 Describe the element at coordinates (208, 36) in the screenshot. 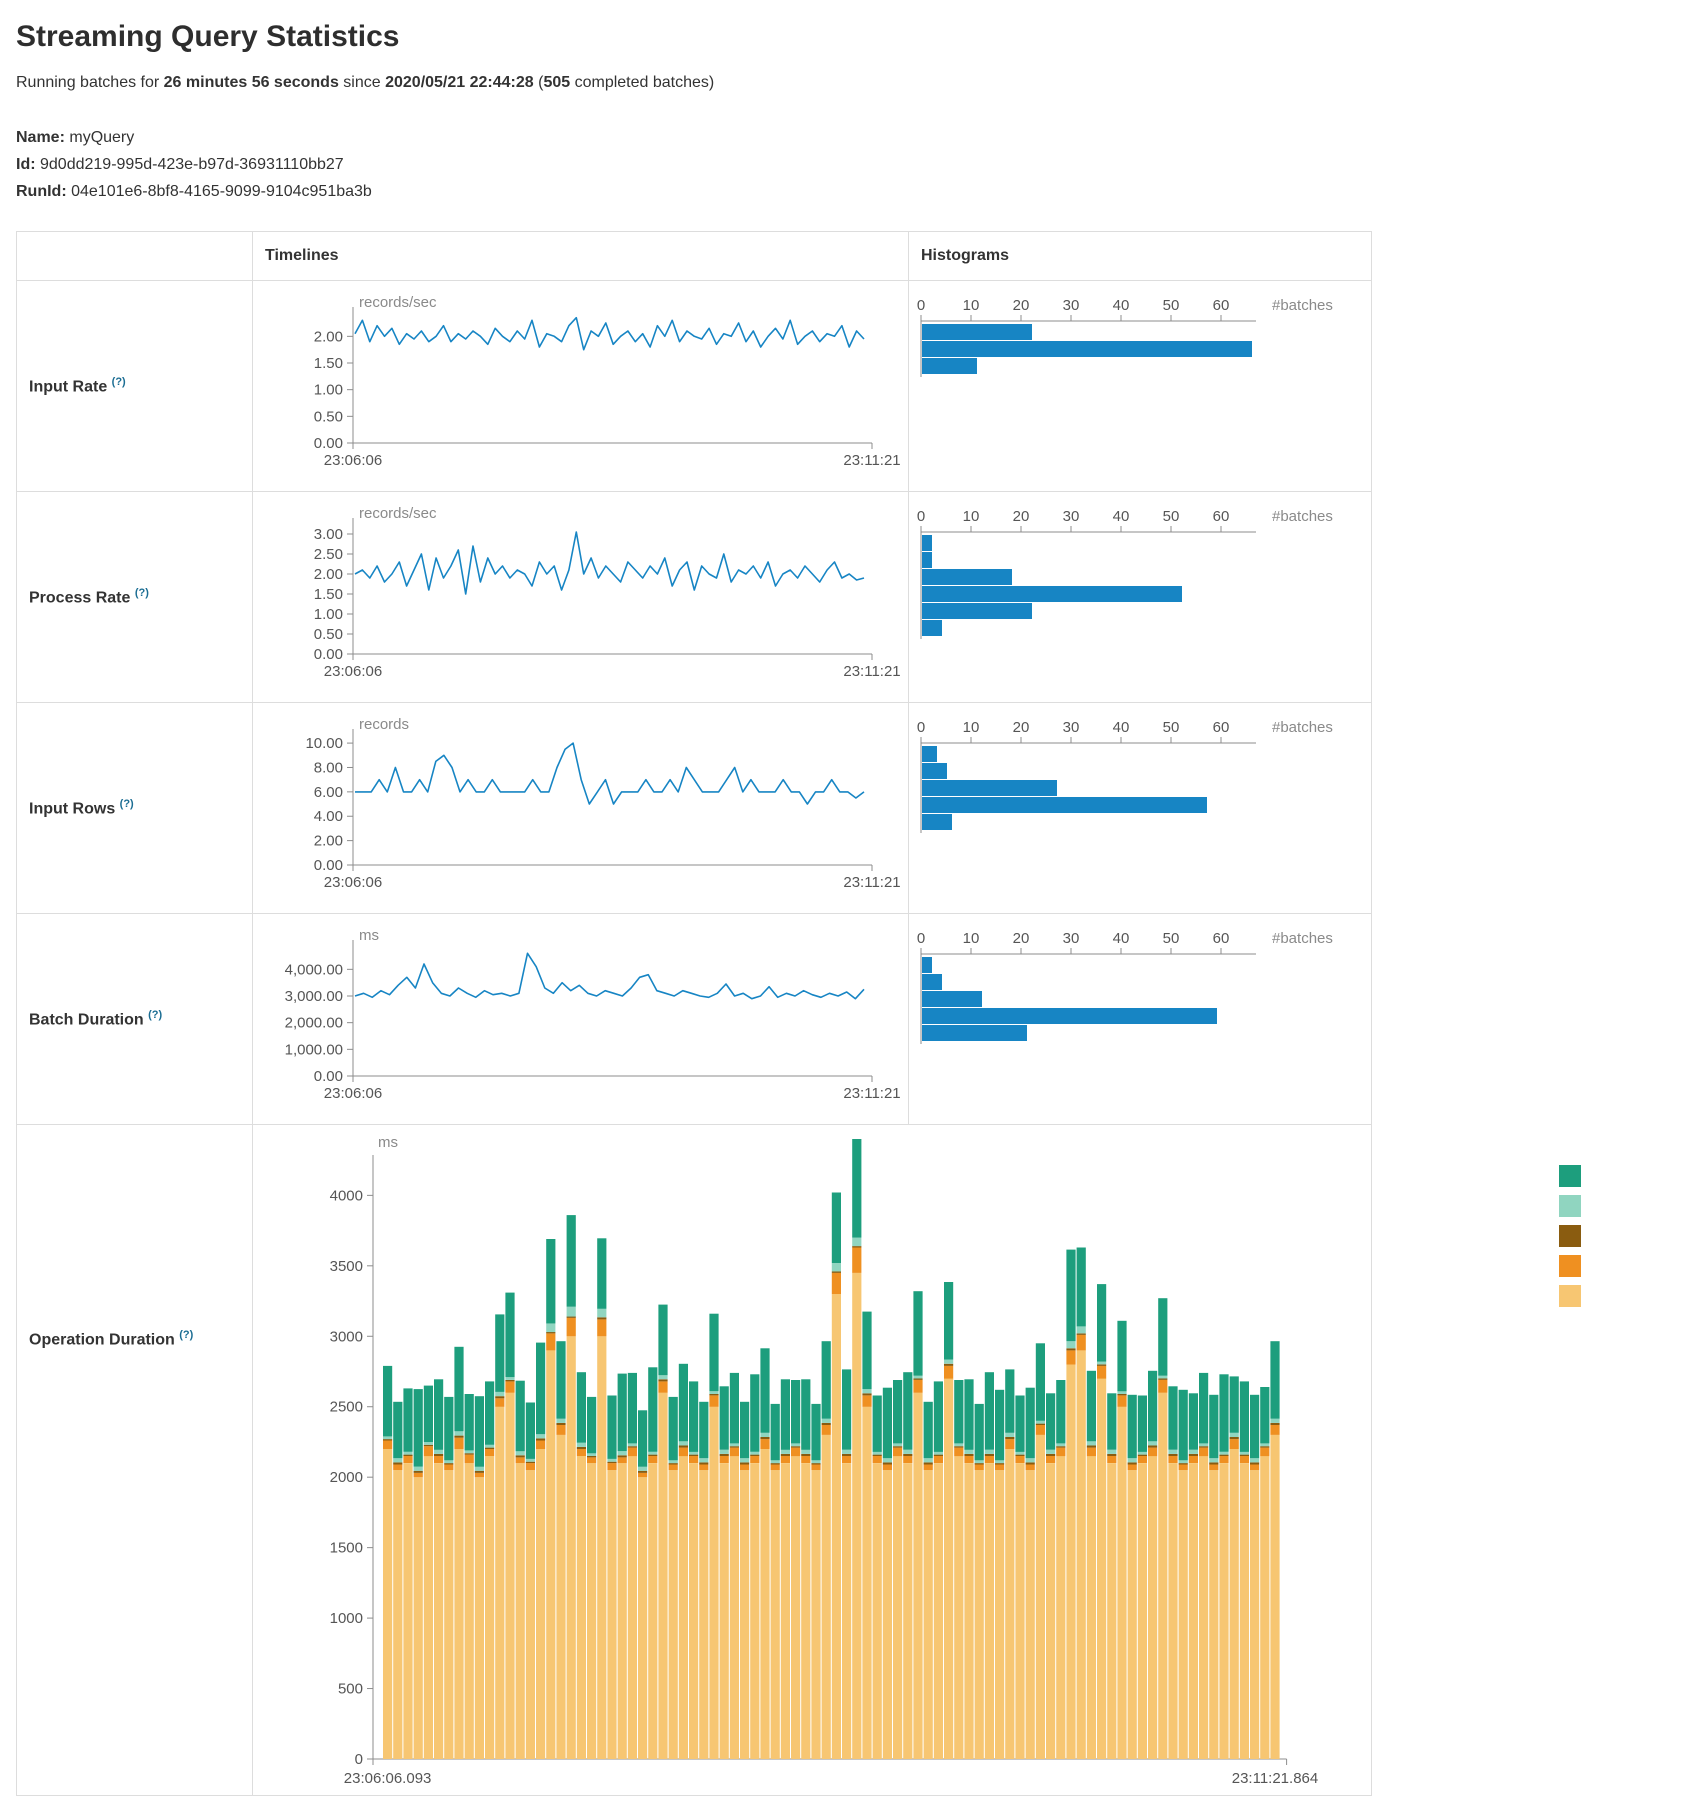

I see `page-title: Streaming Query Statistics` at that location.